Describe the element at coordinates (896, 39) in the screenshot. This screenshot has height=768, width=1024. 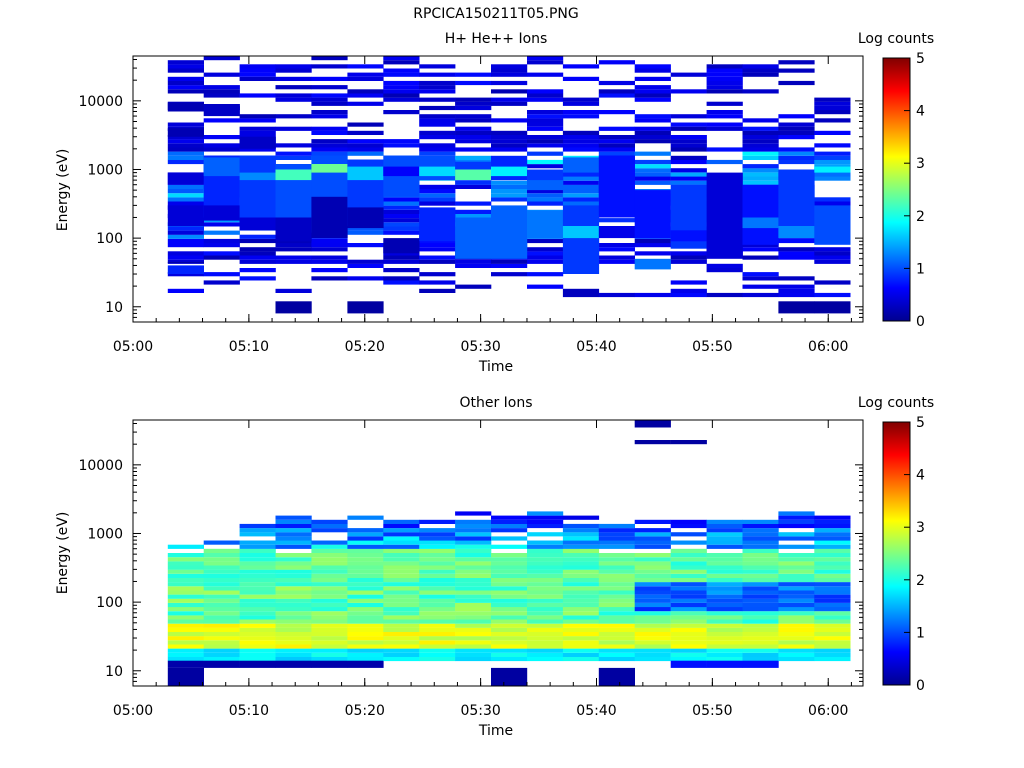
I see `colorbar-label: Log counts` at that location.